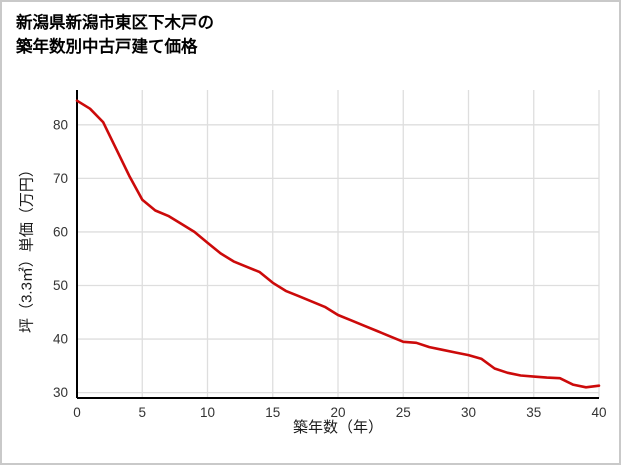  I want to click on x-tick-label: 35, so click(533, 412).